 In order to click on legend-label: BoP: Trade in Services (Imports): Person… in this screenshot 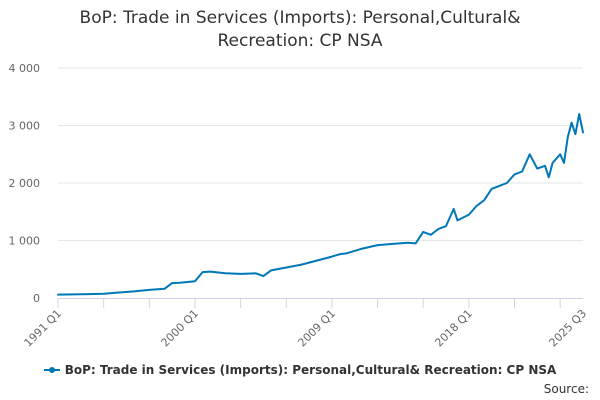, I will do `click(310, 370)`.